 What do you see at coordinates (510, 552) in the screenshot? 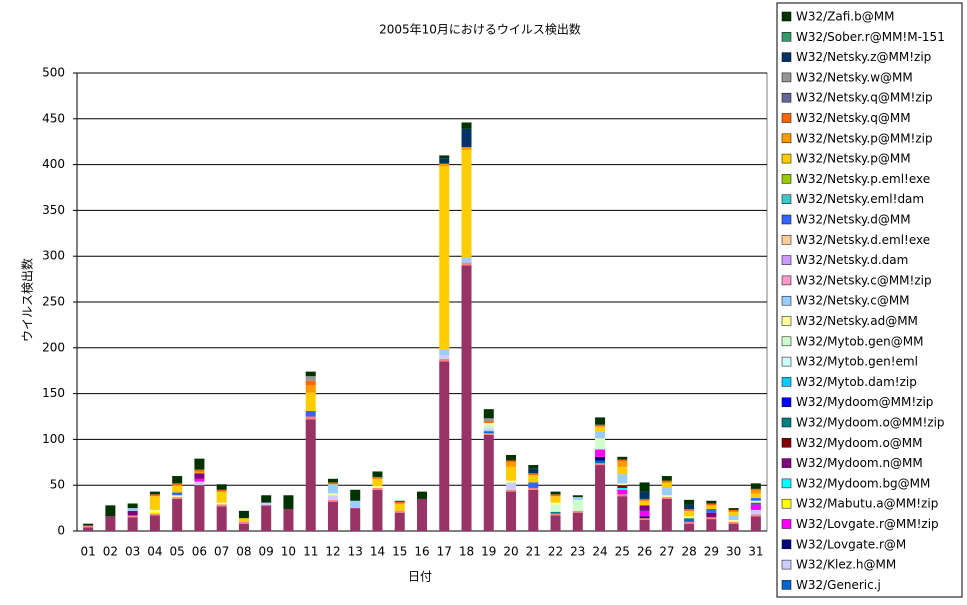
I see `x-tick-label: 20` at bounding box center [510, 552].